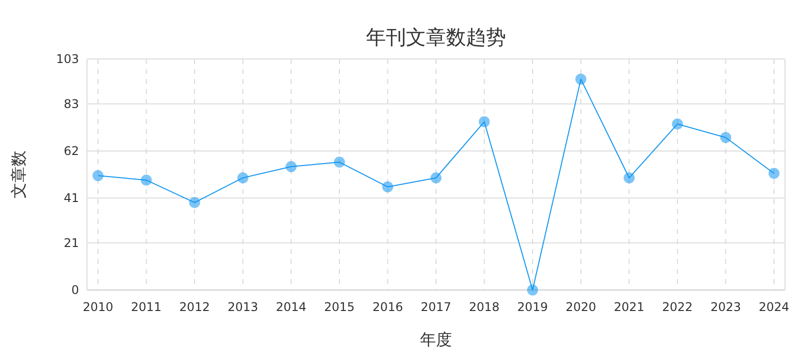 The image size is (810, 360). Describe the element at coordinates (71, 151) in the screenshot. I see `y-tick-label: 62` at that location.